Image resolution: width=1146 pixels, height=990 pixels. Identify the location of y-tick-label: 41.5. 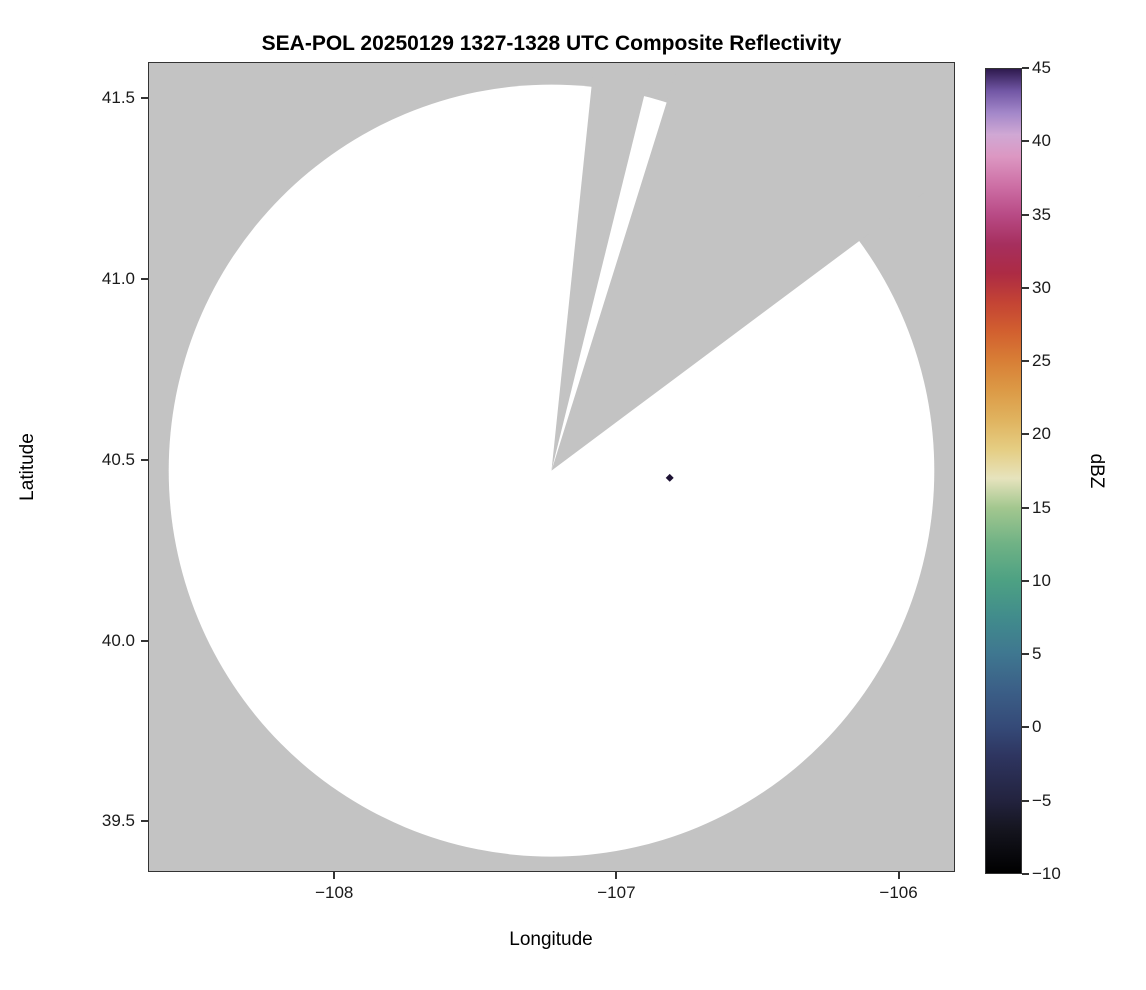
(118, 98).